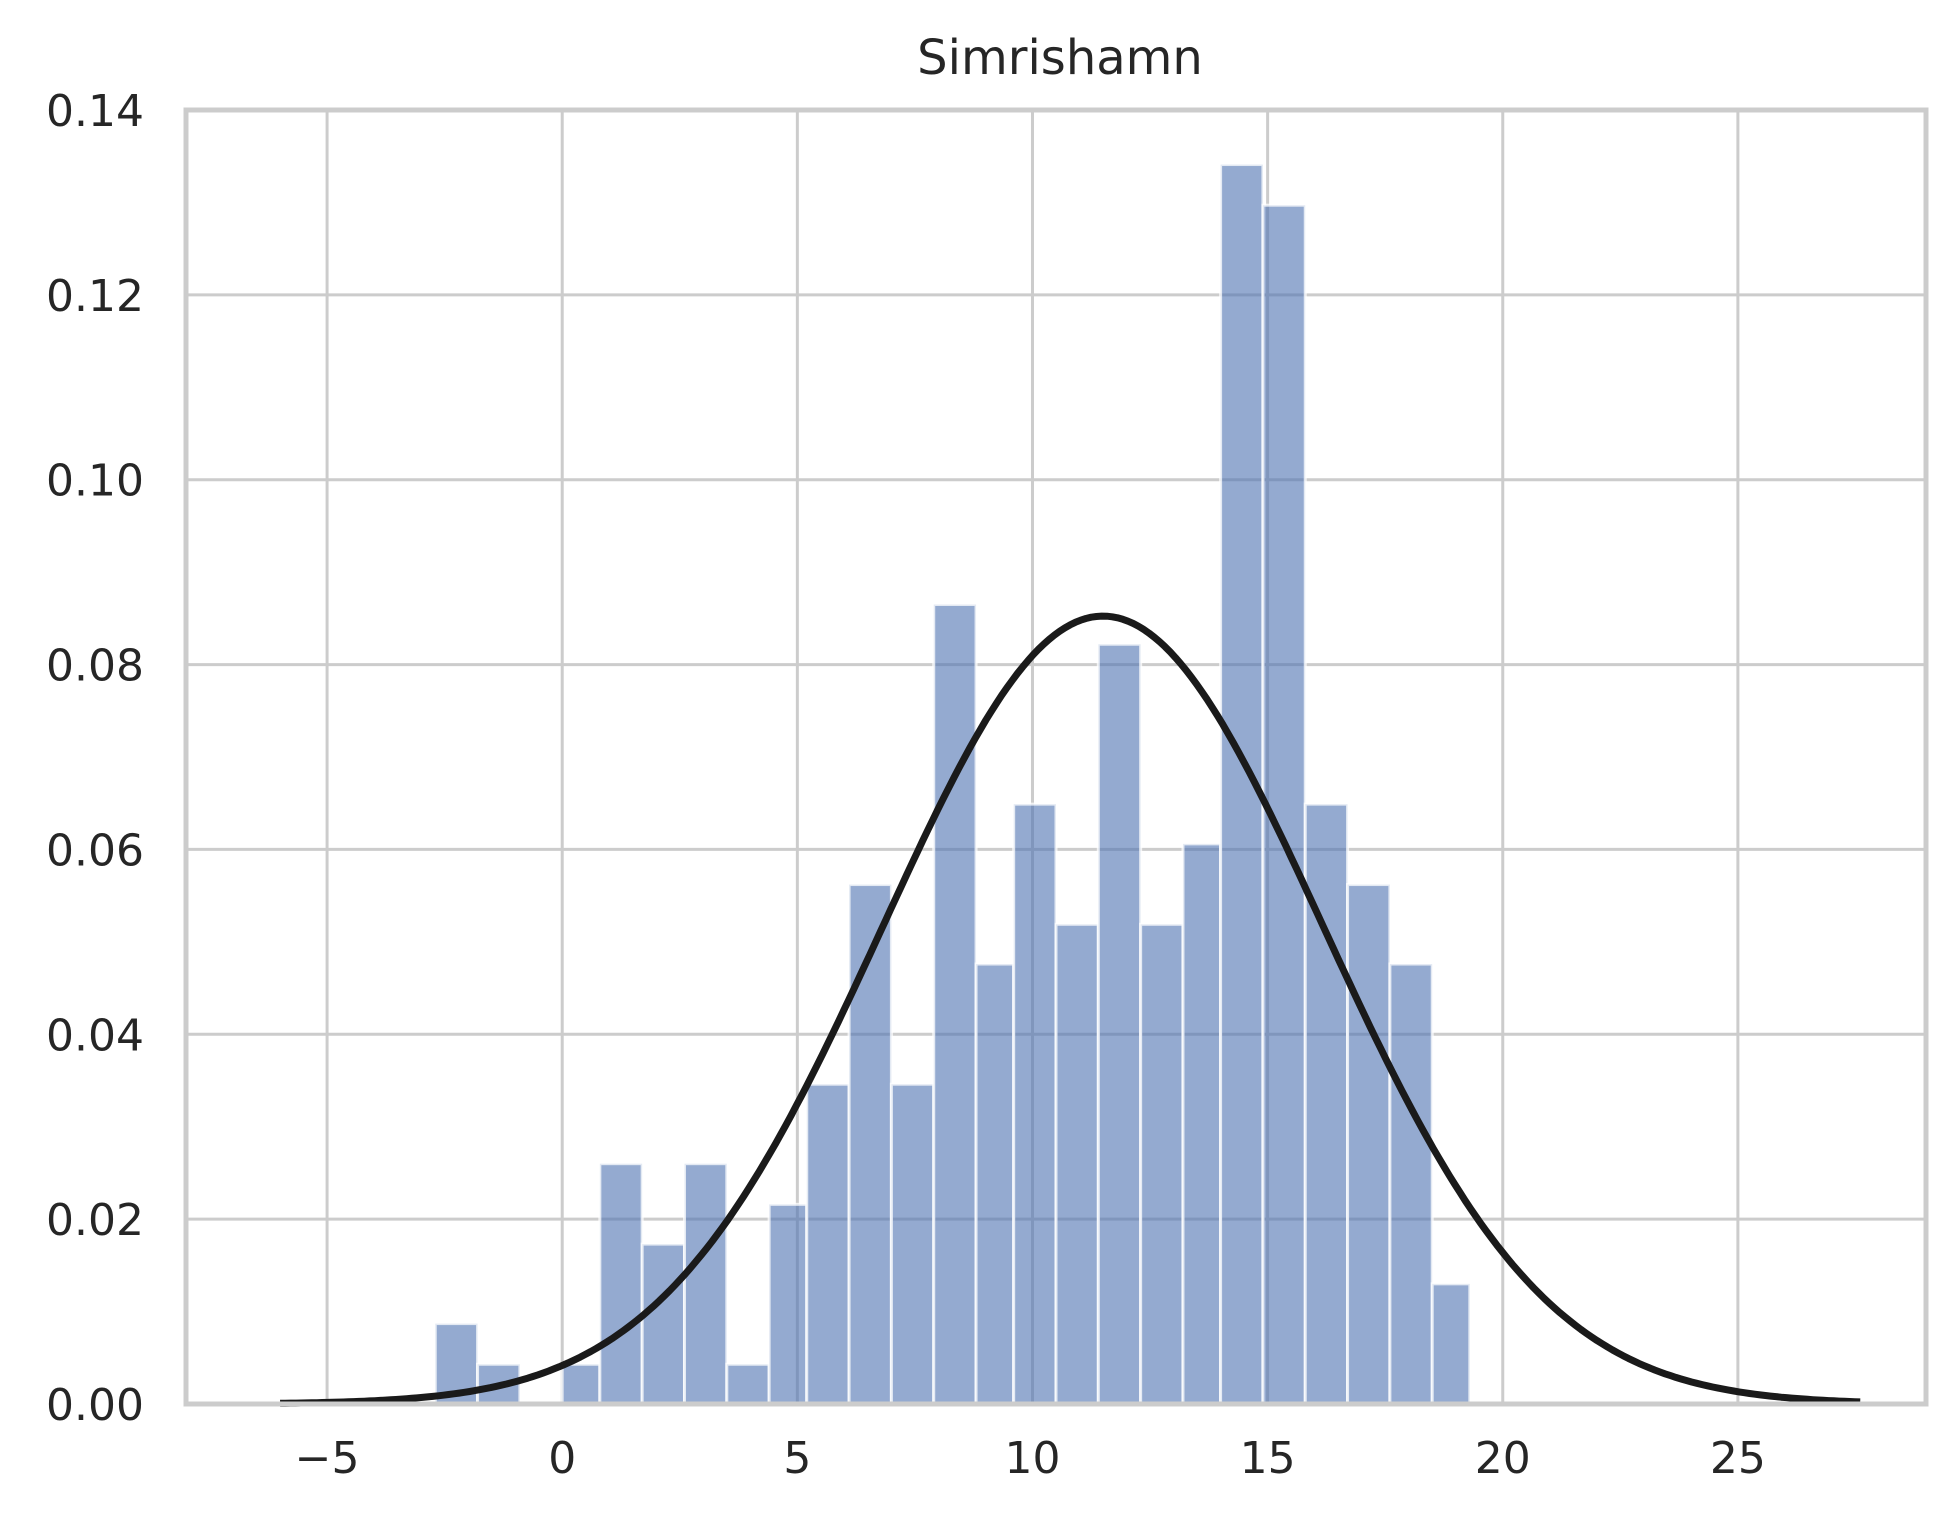 The width and height of the screenshot is (1956, 1528). What do you see at coordinates (95, 111) in the screenshot?
I see `y-tick-label: 0.14` at bounding box center [95, 111].